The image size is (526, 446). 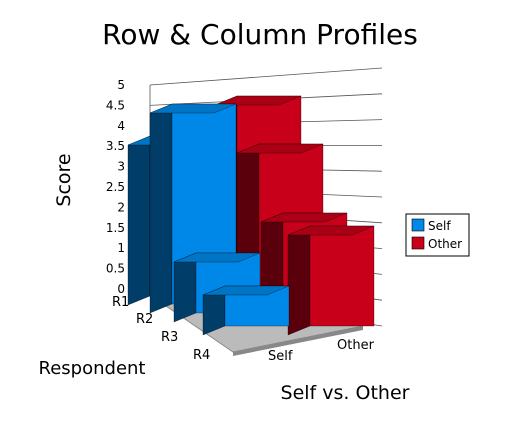 What do you see at coordinates (115, 105) in the screenshot?
I see `y-tick-label: 4.5` at bounding box center [115, 105].